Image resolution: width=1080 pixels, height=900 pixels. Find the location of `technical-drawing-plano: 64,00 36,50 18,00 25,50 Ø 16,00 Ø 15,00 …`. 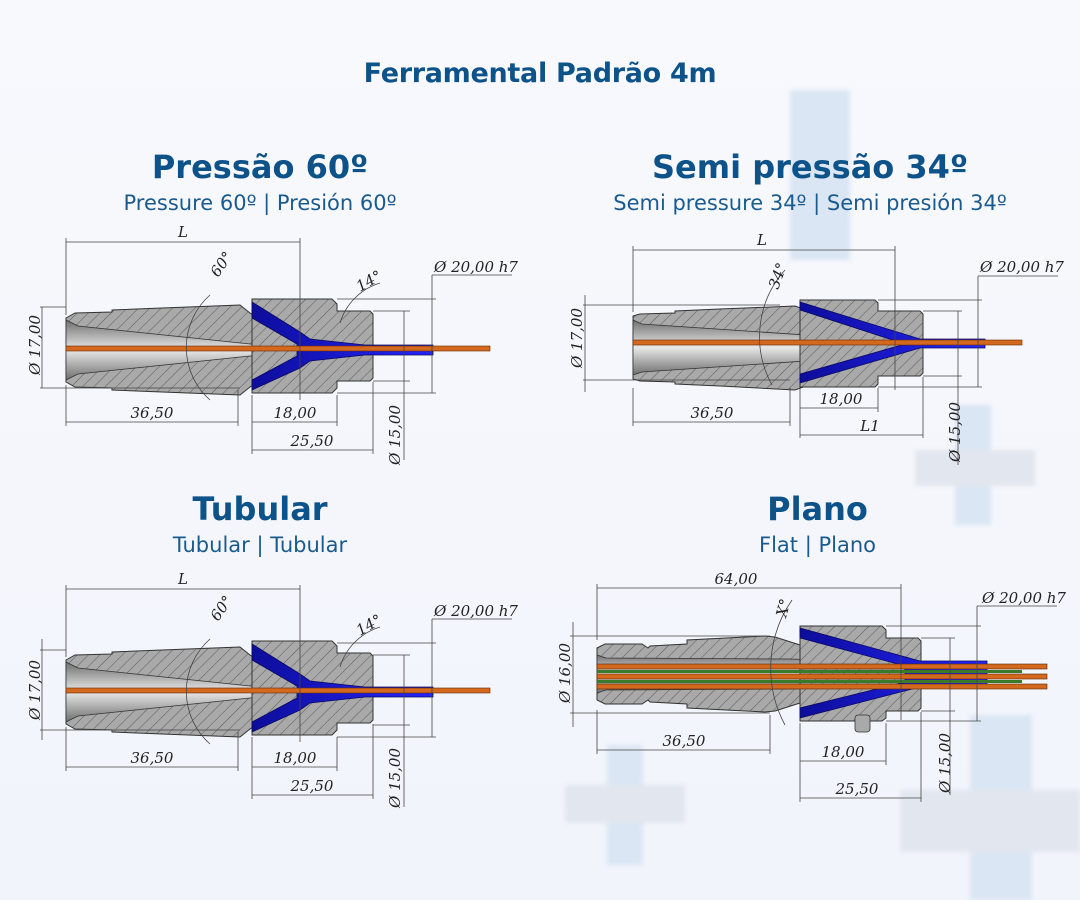

technical-drawing-plano: 64,00 36,50 18,00 25,50 Ø 16,00 Ø 15,00 … is located at coordinates (811, 686).